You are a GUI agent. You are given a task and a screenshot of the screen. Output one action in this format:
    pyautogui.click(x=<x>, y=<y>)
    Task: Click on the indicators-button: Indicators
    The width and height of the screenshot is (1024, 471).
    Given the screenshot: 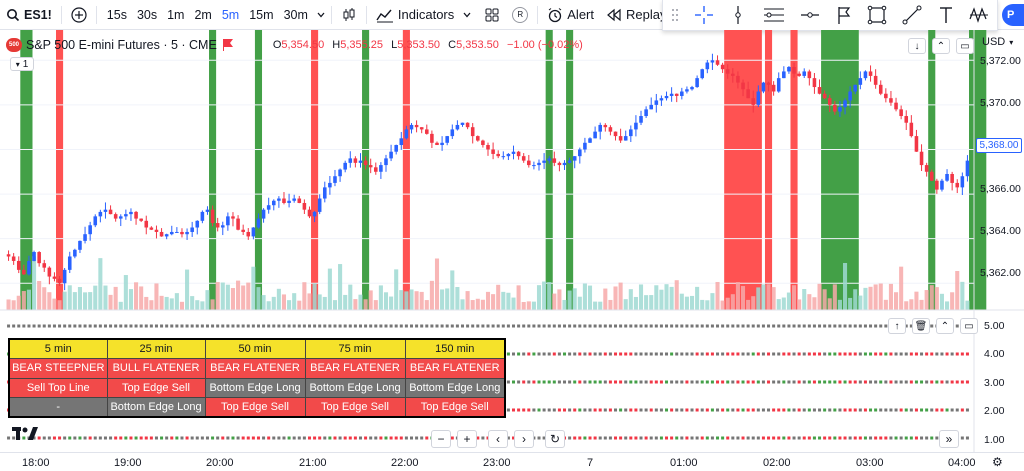 What is the action you would take?
    pyautogui.click(x=424, y=15)
    